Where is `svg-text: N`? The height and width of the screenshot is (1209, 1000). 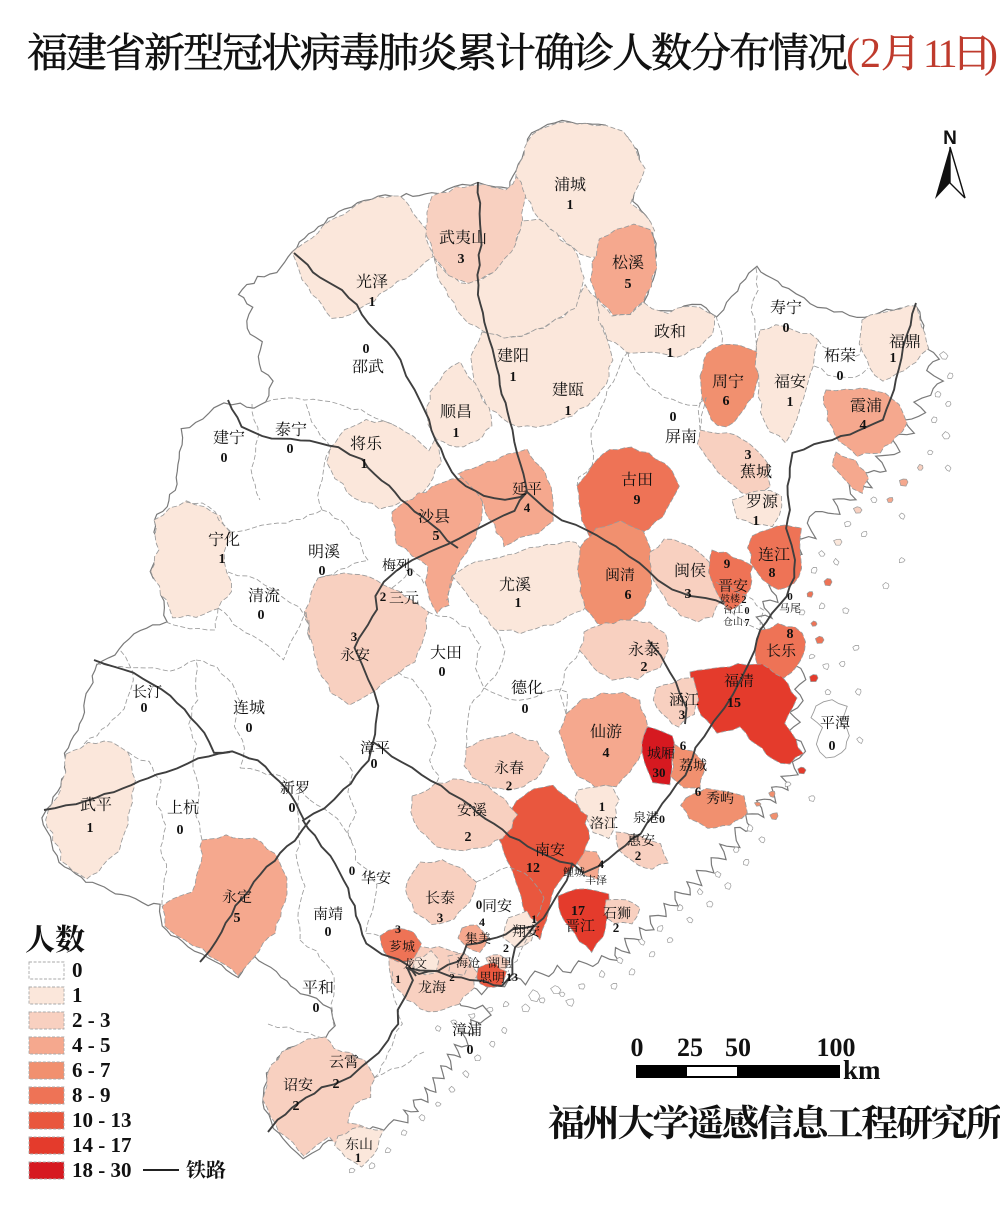 svg-text: N is located at coordinates (950, 138).